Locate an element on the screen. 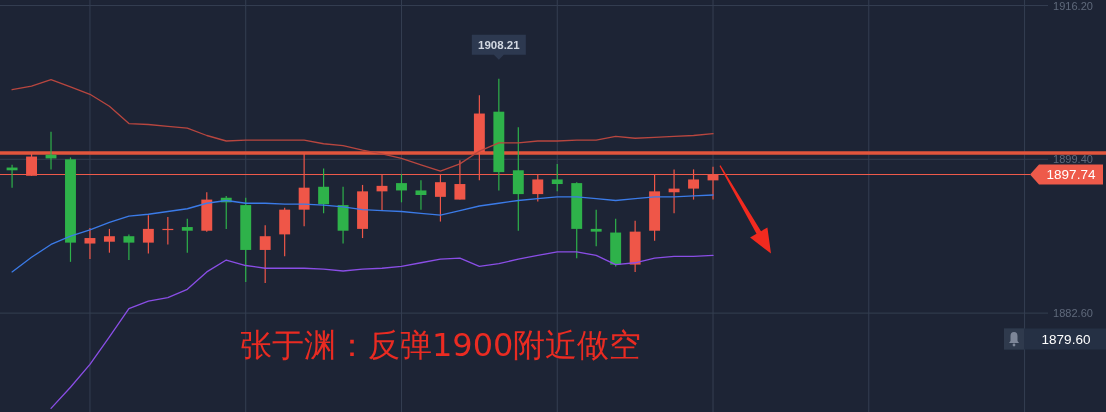 This screenshot has height=412, width=1106. line-series is located at coordinates (362, 125).